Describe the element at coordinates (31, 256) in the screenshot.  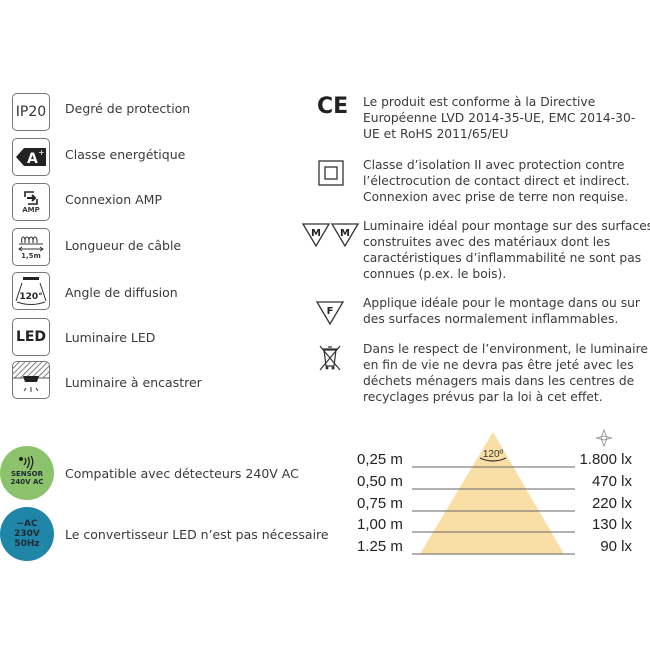
I see `cable-length-text: 1,5m` at that location.